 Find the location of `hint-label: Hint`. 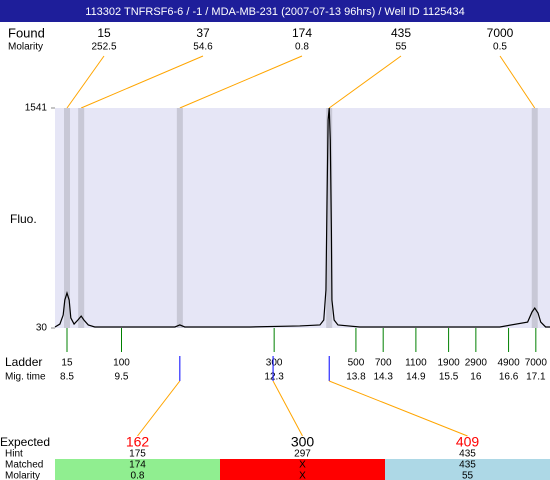

hint-label: Hint is located at coordinates (14, 454).